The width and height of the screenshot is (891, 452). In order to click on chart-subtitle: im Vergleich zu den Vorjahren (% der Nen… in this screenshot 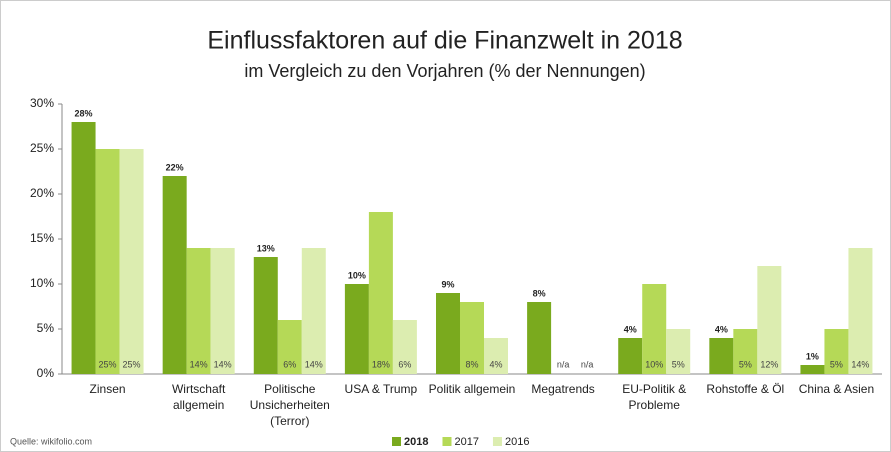, I will do `click(444, 71)`.